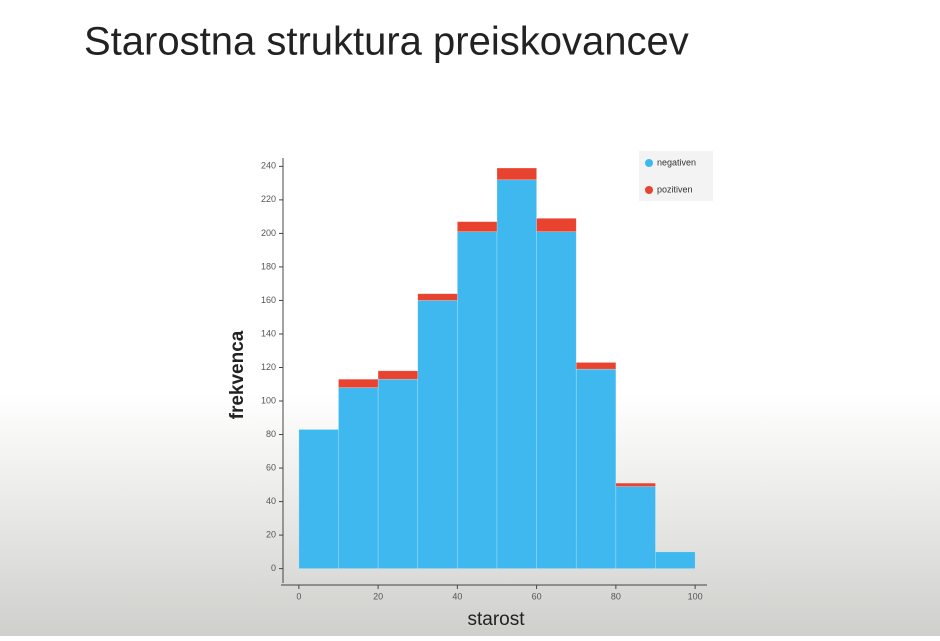 The height and width of the screenshot is (641, 940). I want to click on y-tick-label: 100, so click(268, 400).